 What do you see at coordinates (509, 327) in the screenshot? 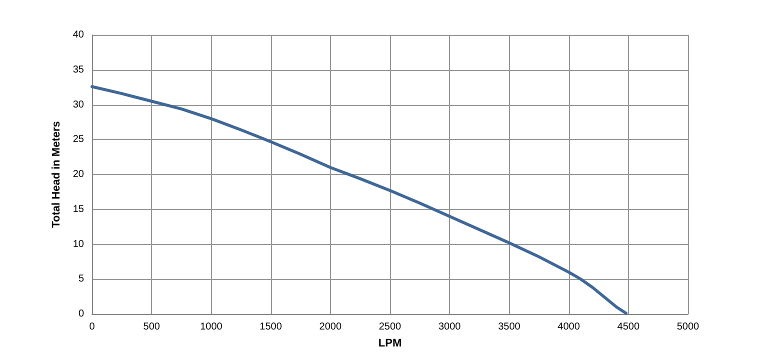
I see `x-tick-label: 3500` at bounding box center [509, 327].